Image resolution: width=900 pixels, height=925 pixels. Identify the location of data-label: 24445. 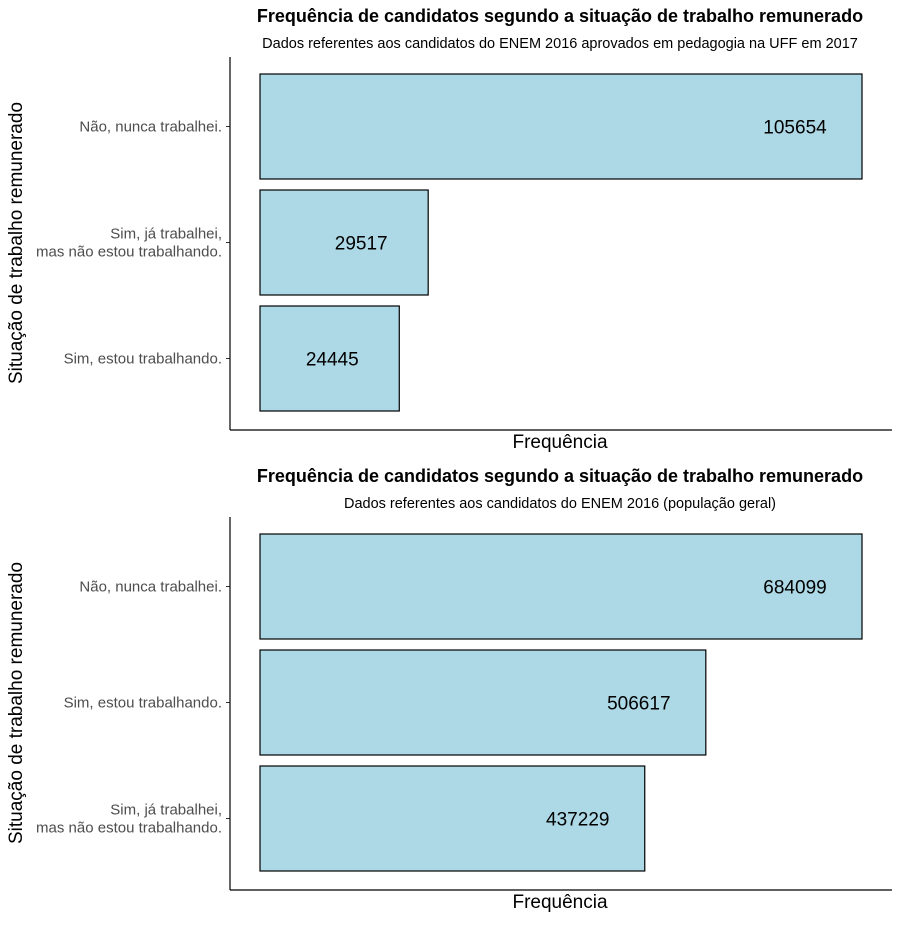
(332, 360).